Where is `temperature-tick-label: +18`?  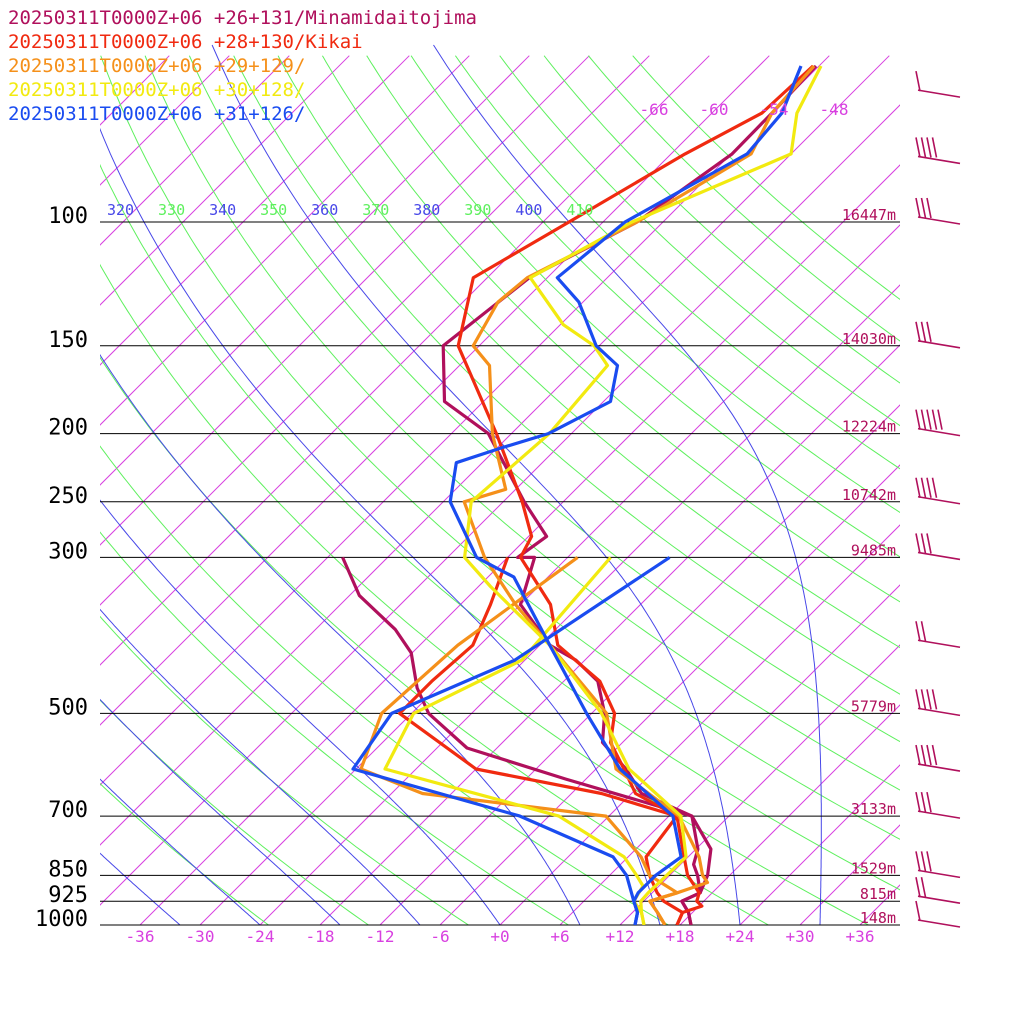
temperature-tick-label: +18 is located at coordinates (680, 936).